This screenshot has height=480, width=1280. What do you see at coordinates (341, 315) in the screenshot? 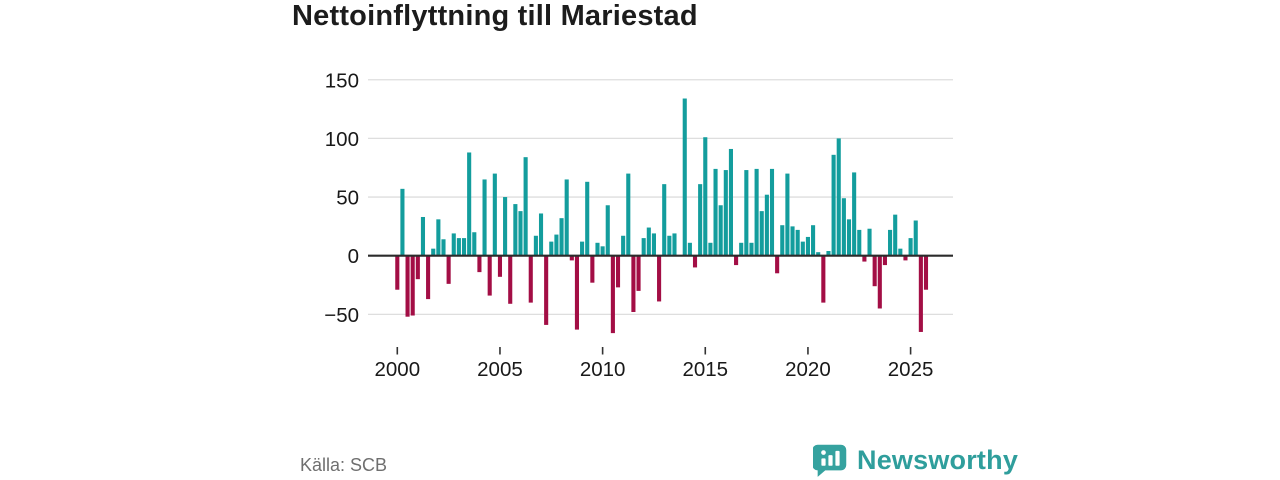
I see `y-tick-label--50: −50` at bounding box center [341, 315].